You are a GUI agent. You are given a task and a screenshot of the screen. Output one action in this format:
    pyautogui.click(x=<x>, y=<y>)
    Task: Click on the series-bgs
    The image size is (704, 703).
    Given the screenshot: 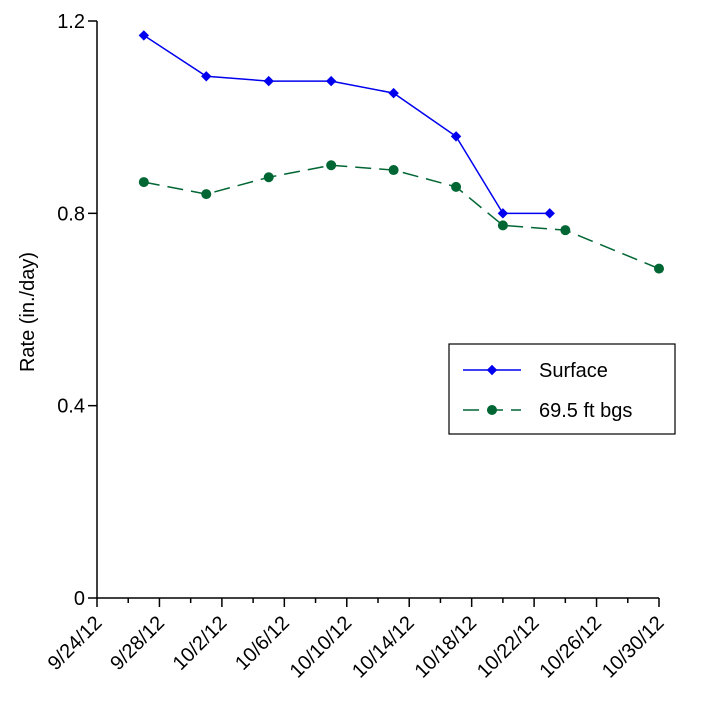 What is the action you would take?
    pyautogui.click(x=401, y=217)
    